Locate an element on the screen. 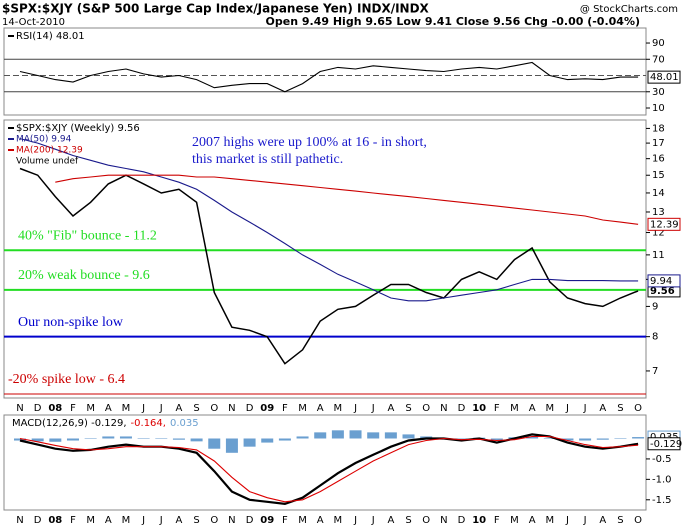 The width and height of the screenshot is (682, 525). legend-note: Volume undef is located at coordinates (47, 162).